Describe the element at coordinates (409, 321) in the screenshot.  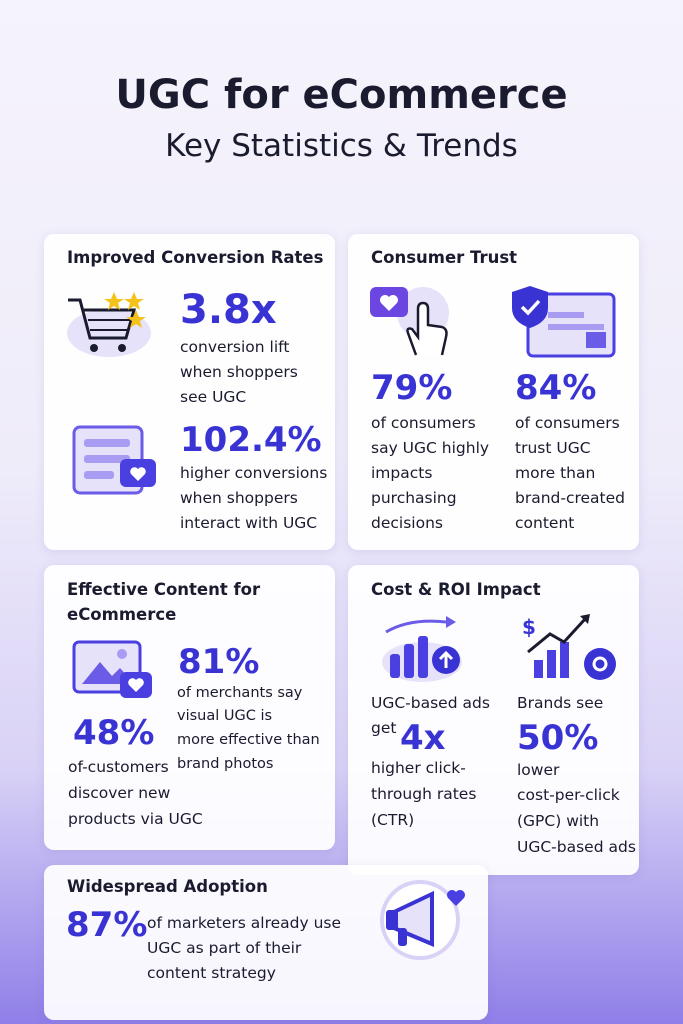
I see `tap-icon` at that location.